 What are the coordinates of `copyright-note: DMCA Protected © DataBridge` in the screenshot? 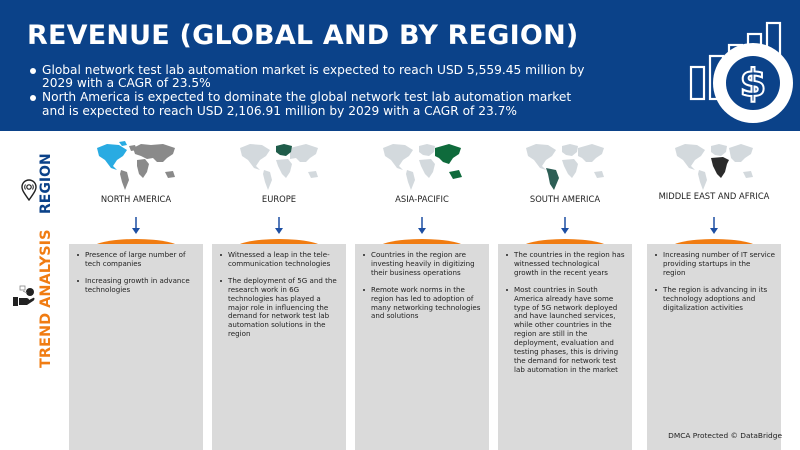 It's located at (725, 435).